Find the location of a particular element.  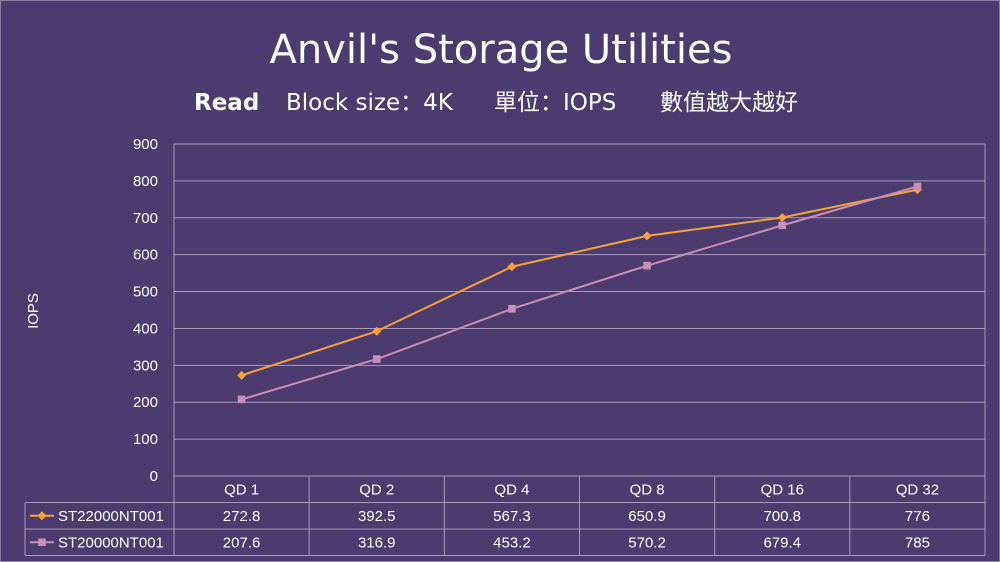

y-tick-label: 300 is located at coordinates (145, 365).